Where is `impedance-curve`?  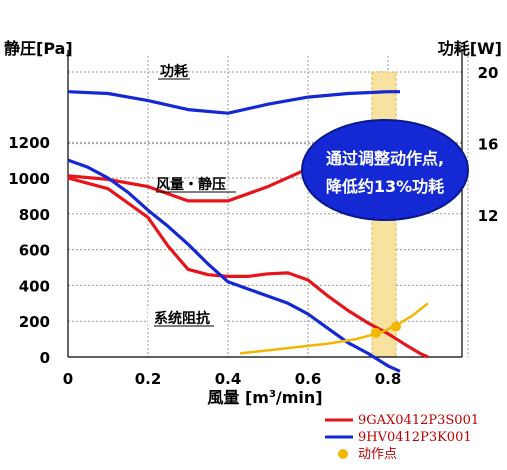
impedance-curve is located at coordinates (334, 328).